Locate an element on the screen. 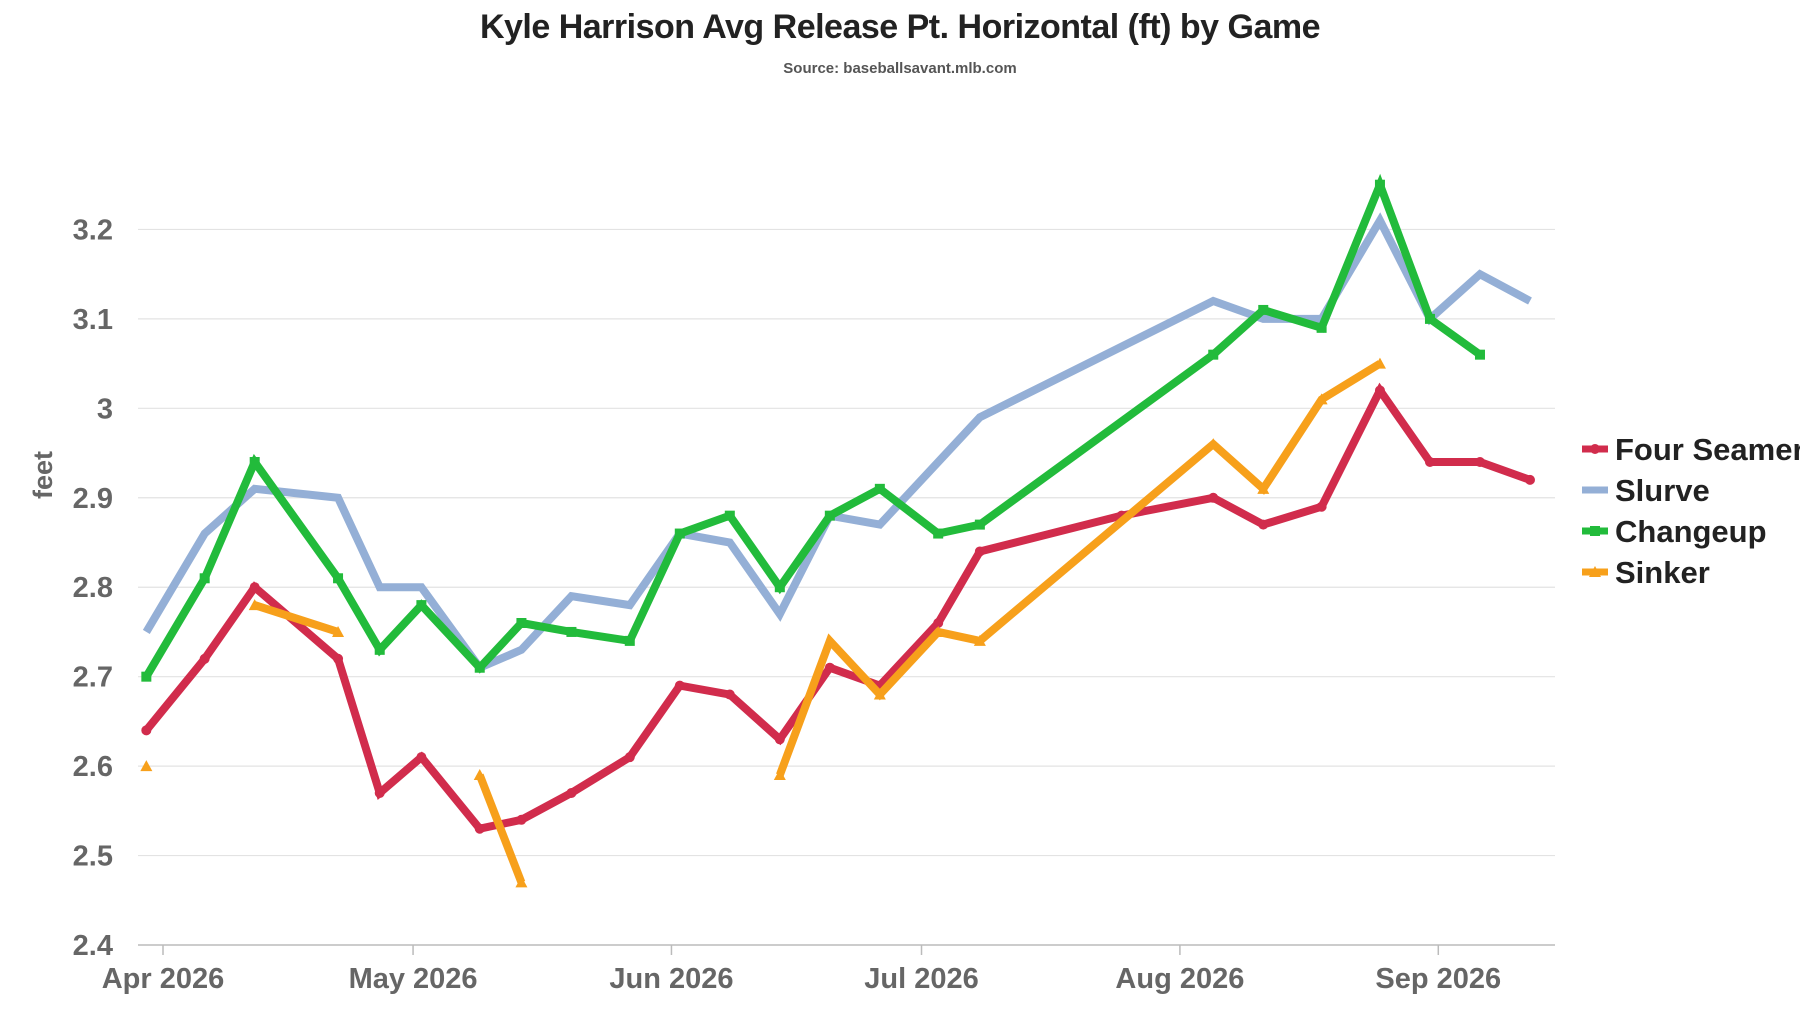 This screenshot has width=1800, height=1013. y-tick-label: 2.8 is located at coordinates (93, 588).